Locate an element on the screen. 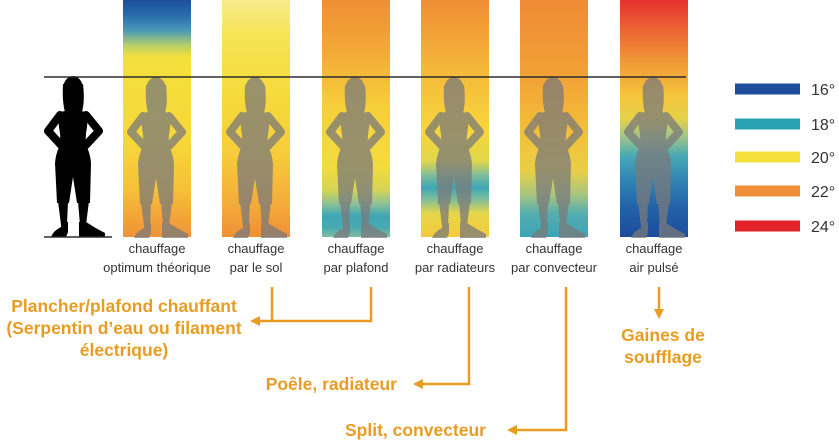 Image resolution: width=839 pixels, height=443 pixels. bar-label-radiateurs-line1: chauffage is located at coordinates (455, 248).